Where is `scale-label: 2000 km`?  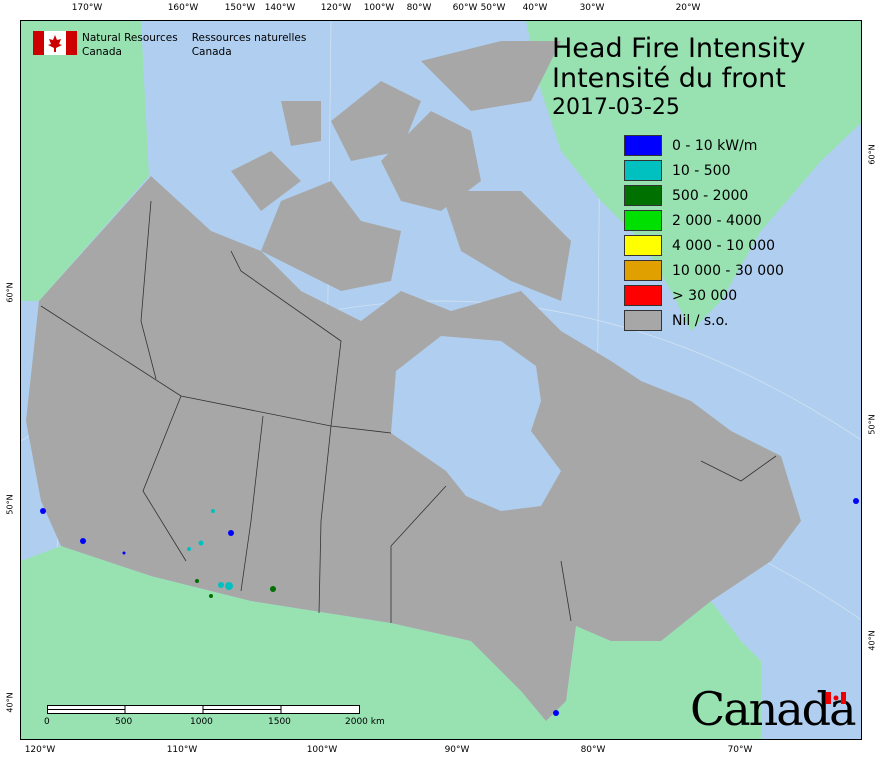 scale-label: 2000 km is located at coordinates (365, 722).